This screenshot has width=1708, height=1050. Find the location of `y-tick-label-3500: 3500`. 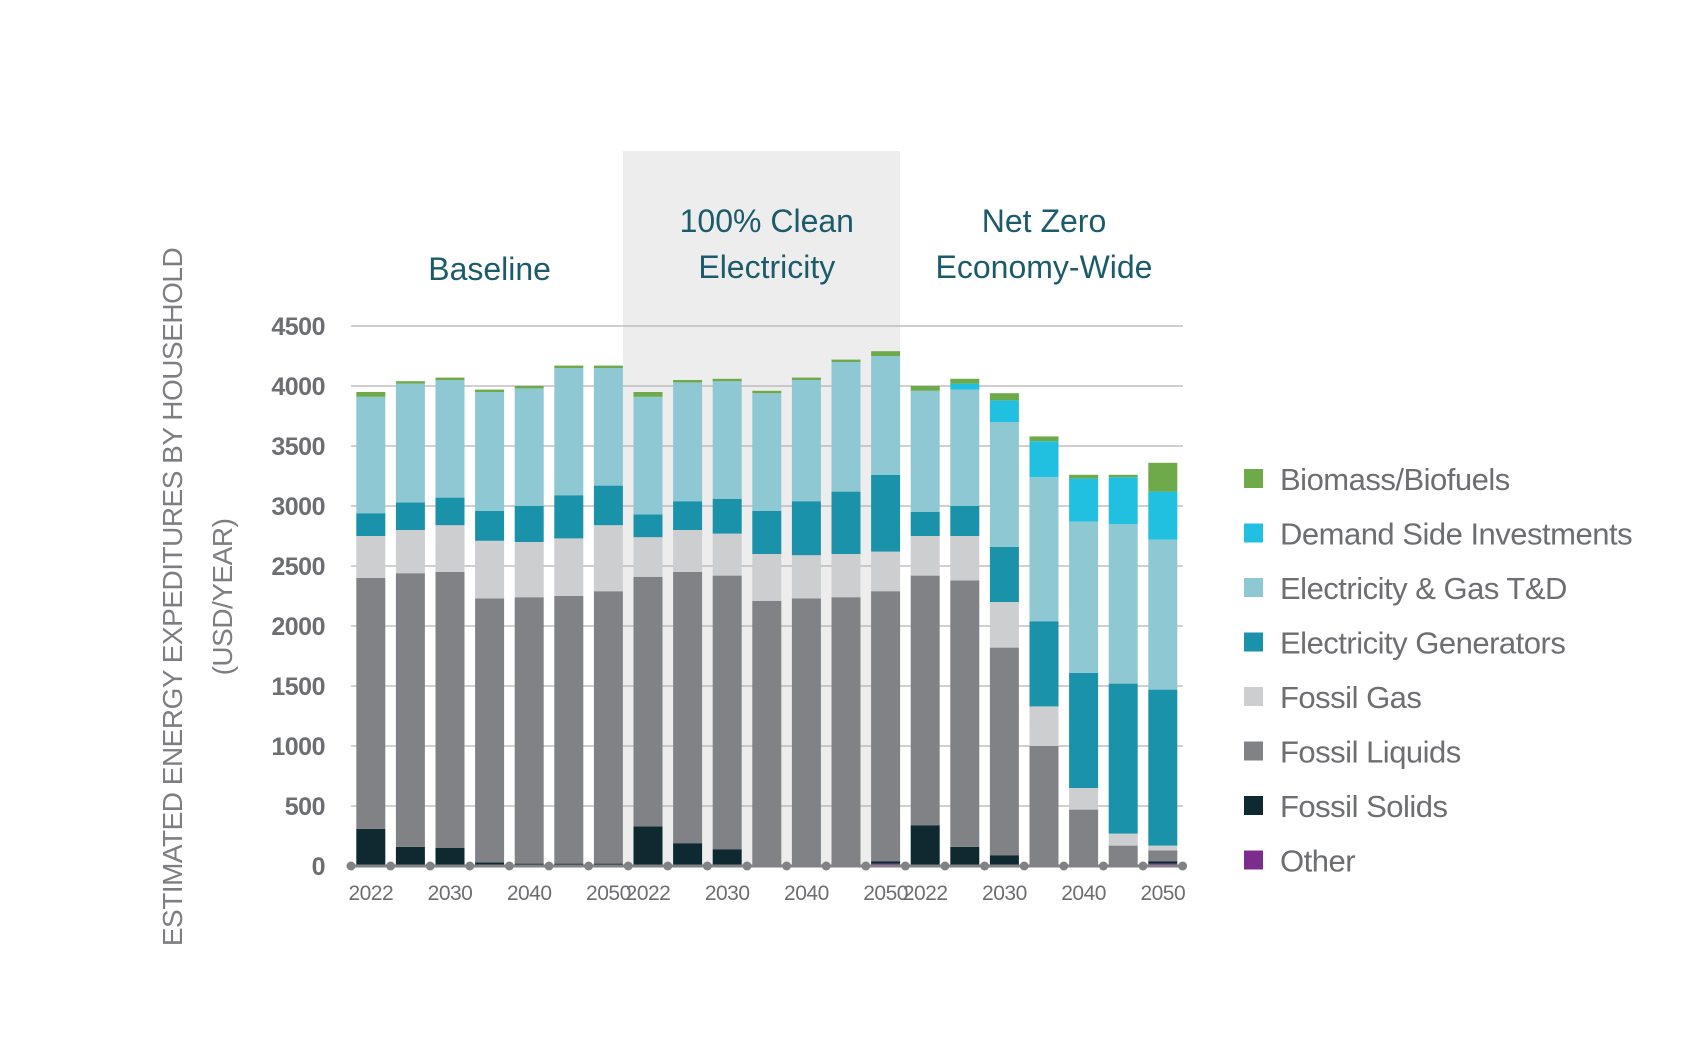

y-tick-label-3500: 3500 is located at coordinates (298, 447).